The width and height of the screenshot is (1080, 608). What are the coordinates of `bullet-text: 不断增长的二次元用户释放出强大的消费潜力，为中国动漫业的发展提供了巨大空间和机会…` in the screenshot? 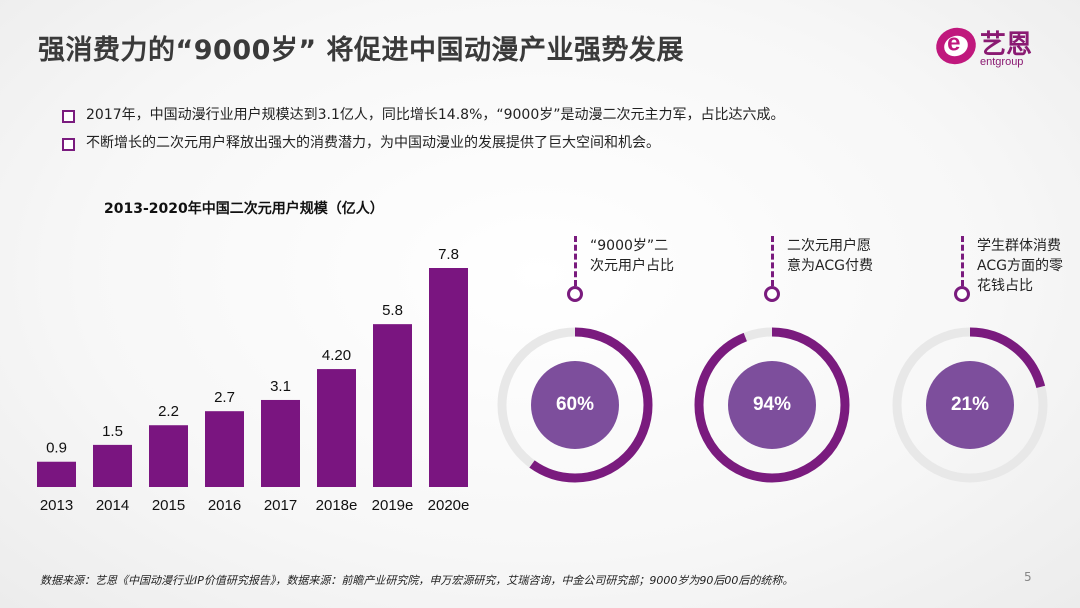 It's located at (373, 143).